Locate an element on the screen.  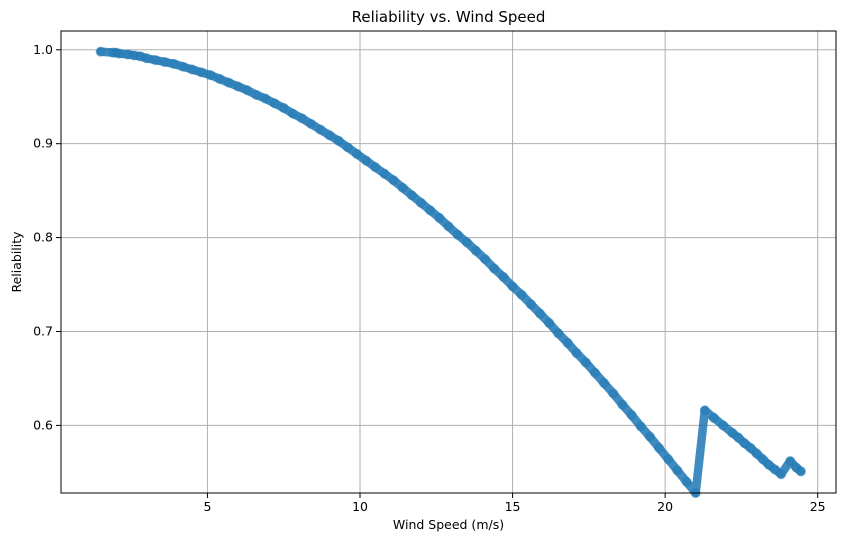
x-axis-label: Wind Speed (m/s) is located at coordinates (448, 524).